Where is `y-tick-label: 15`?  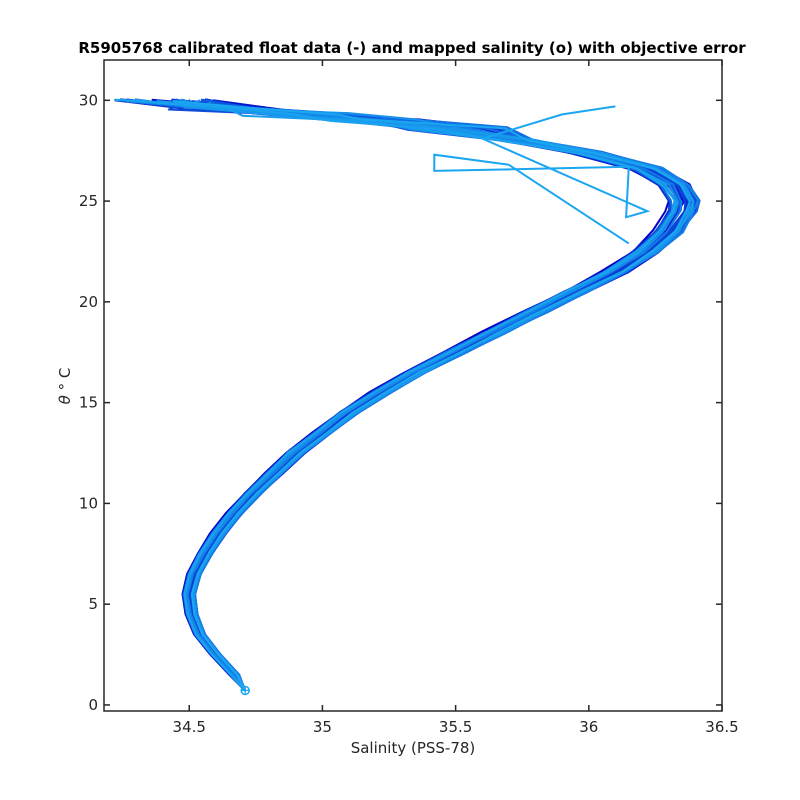 y-tick-label: 15 is located at coordinates (88, 403).